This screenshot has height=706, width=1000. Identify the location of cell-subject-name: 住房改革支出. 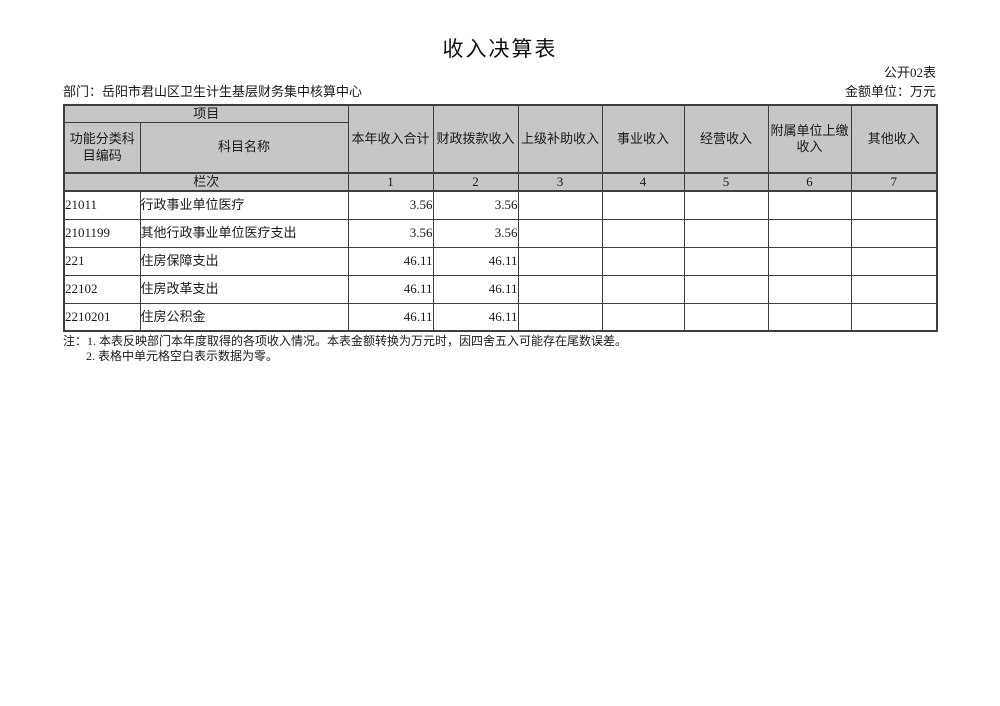
(244, 289).